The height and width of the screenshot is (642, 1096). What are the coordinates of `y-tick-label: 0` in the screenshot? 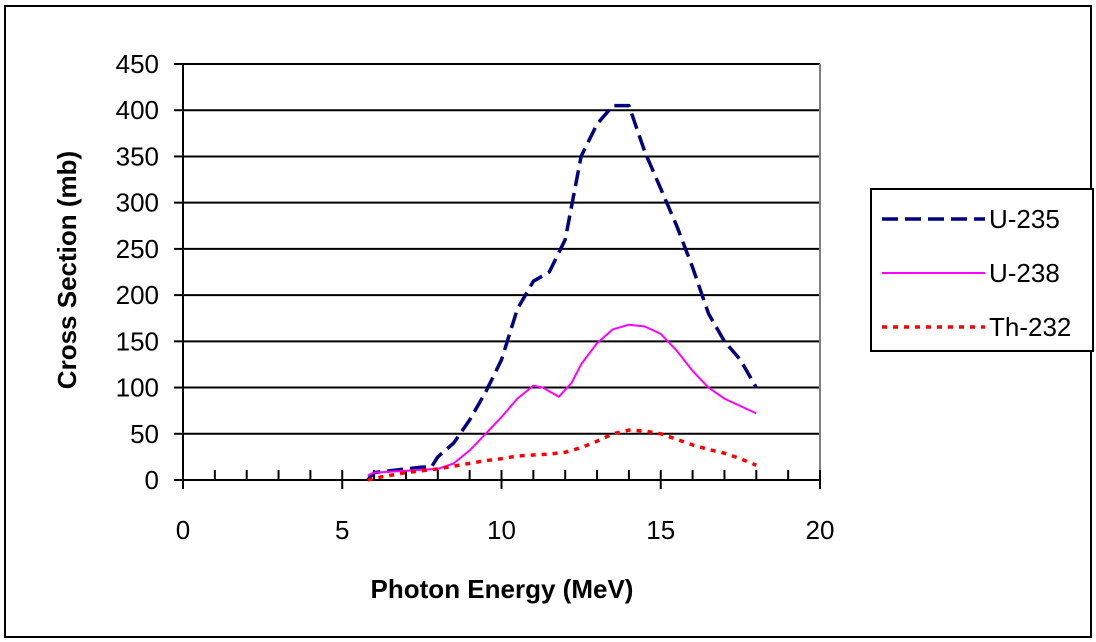 It's located at (152, 480).